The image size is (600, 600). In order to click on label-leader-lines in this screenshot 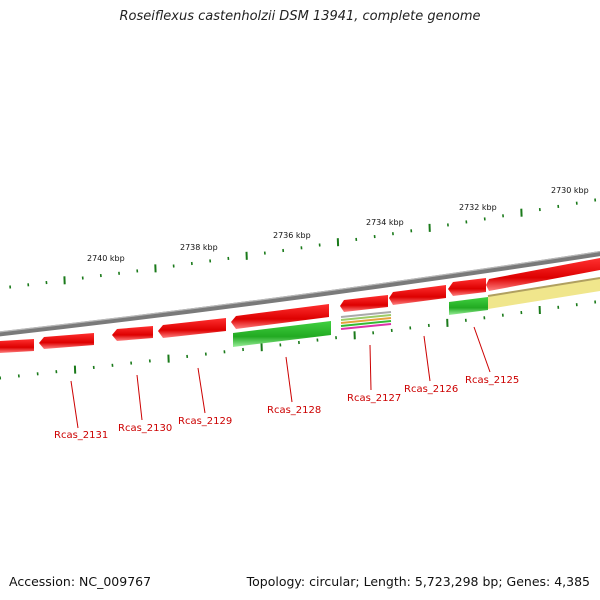, I will do `click(280, 377)`.